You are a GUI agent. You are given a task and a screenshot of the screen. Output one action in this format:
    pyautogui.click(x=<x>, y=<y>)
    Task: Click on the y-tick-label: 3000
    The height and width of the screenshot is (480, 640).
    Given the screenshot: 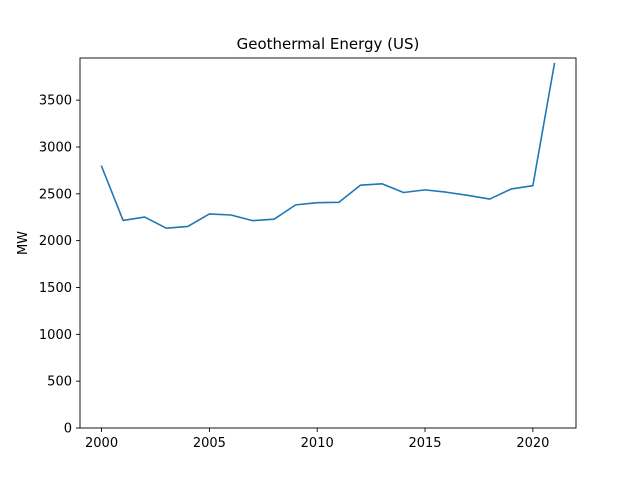 What is the action you would take?
    pyautogui.click(x=55, y=147)
    